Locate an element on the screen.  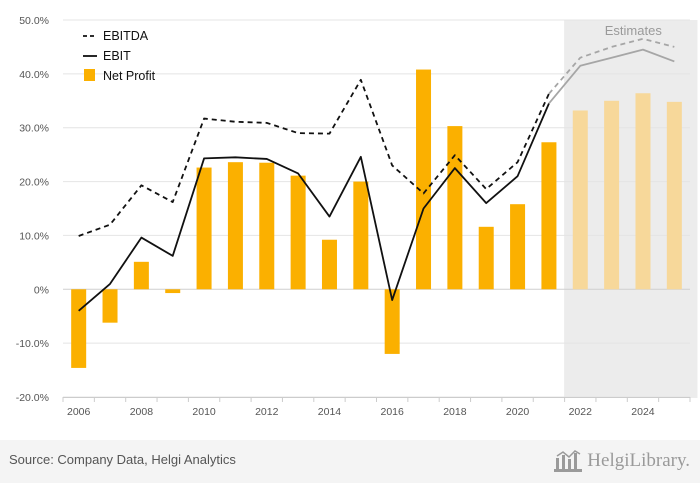
legend-net-profit-swatch is located at coordinates (89, 75).